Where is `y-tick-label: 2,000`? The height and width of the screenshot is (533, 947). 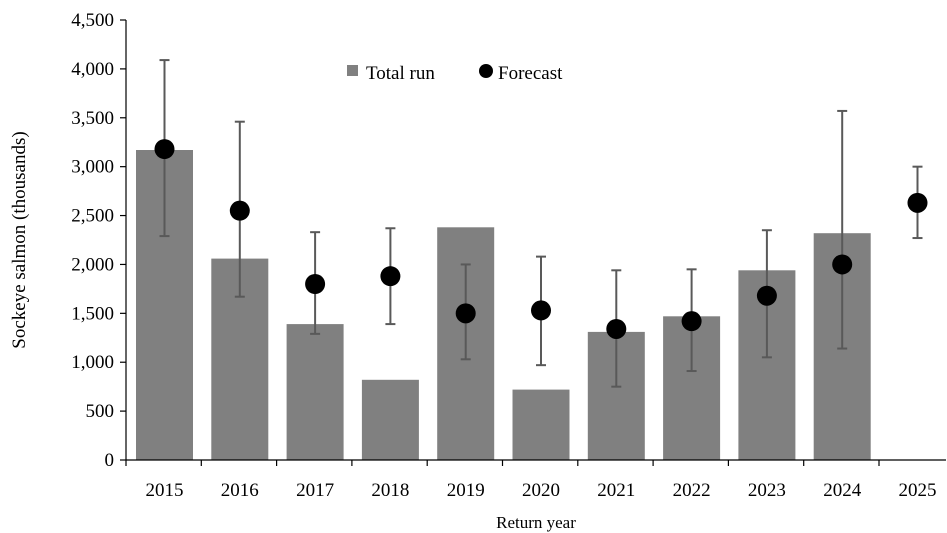
y-tick-label: 2,000 is located at coordinates (92, 264).